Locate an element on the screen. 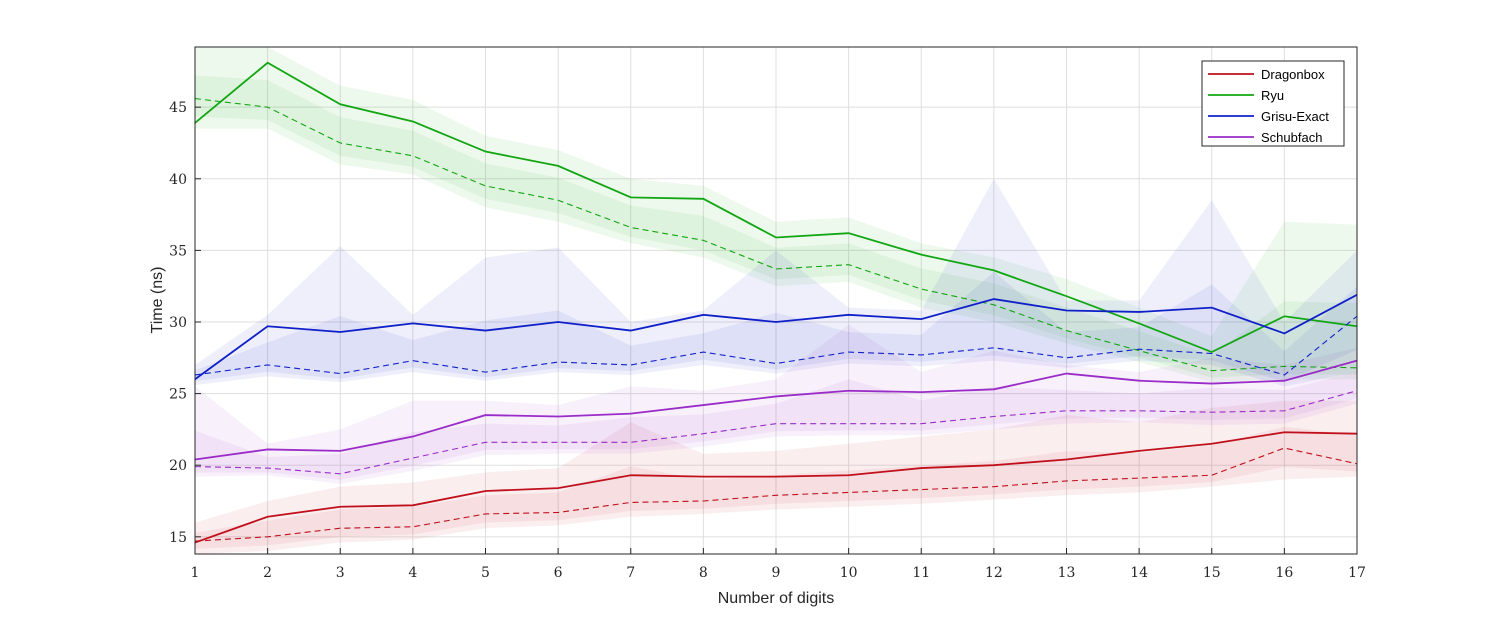 This screenshot has height=625, width=1500. x-tick-label: 7 is located at coordinates (630, 573).